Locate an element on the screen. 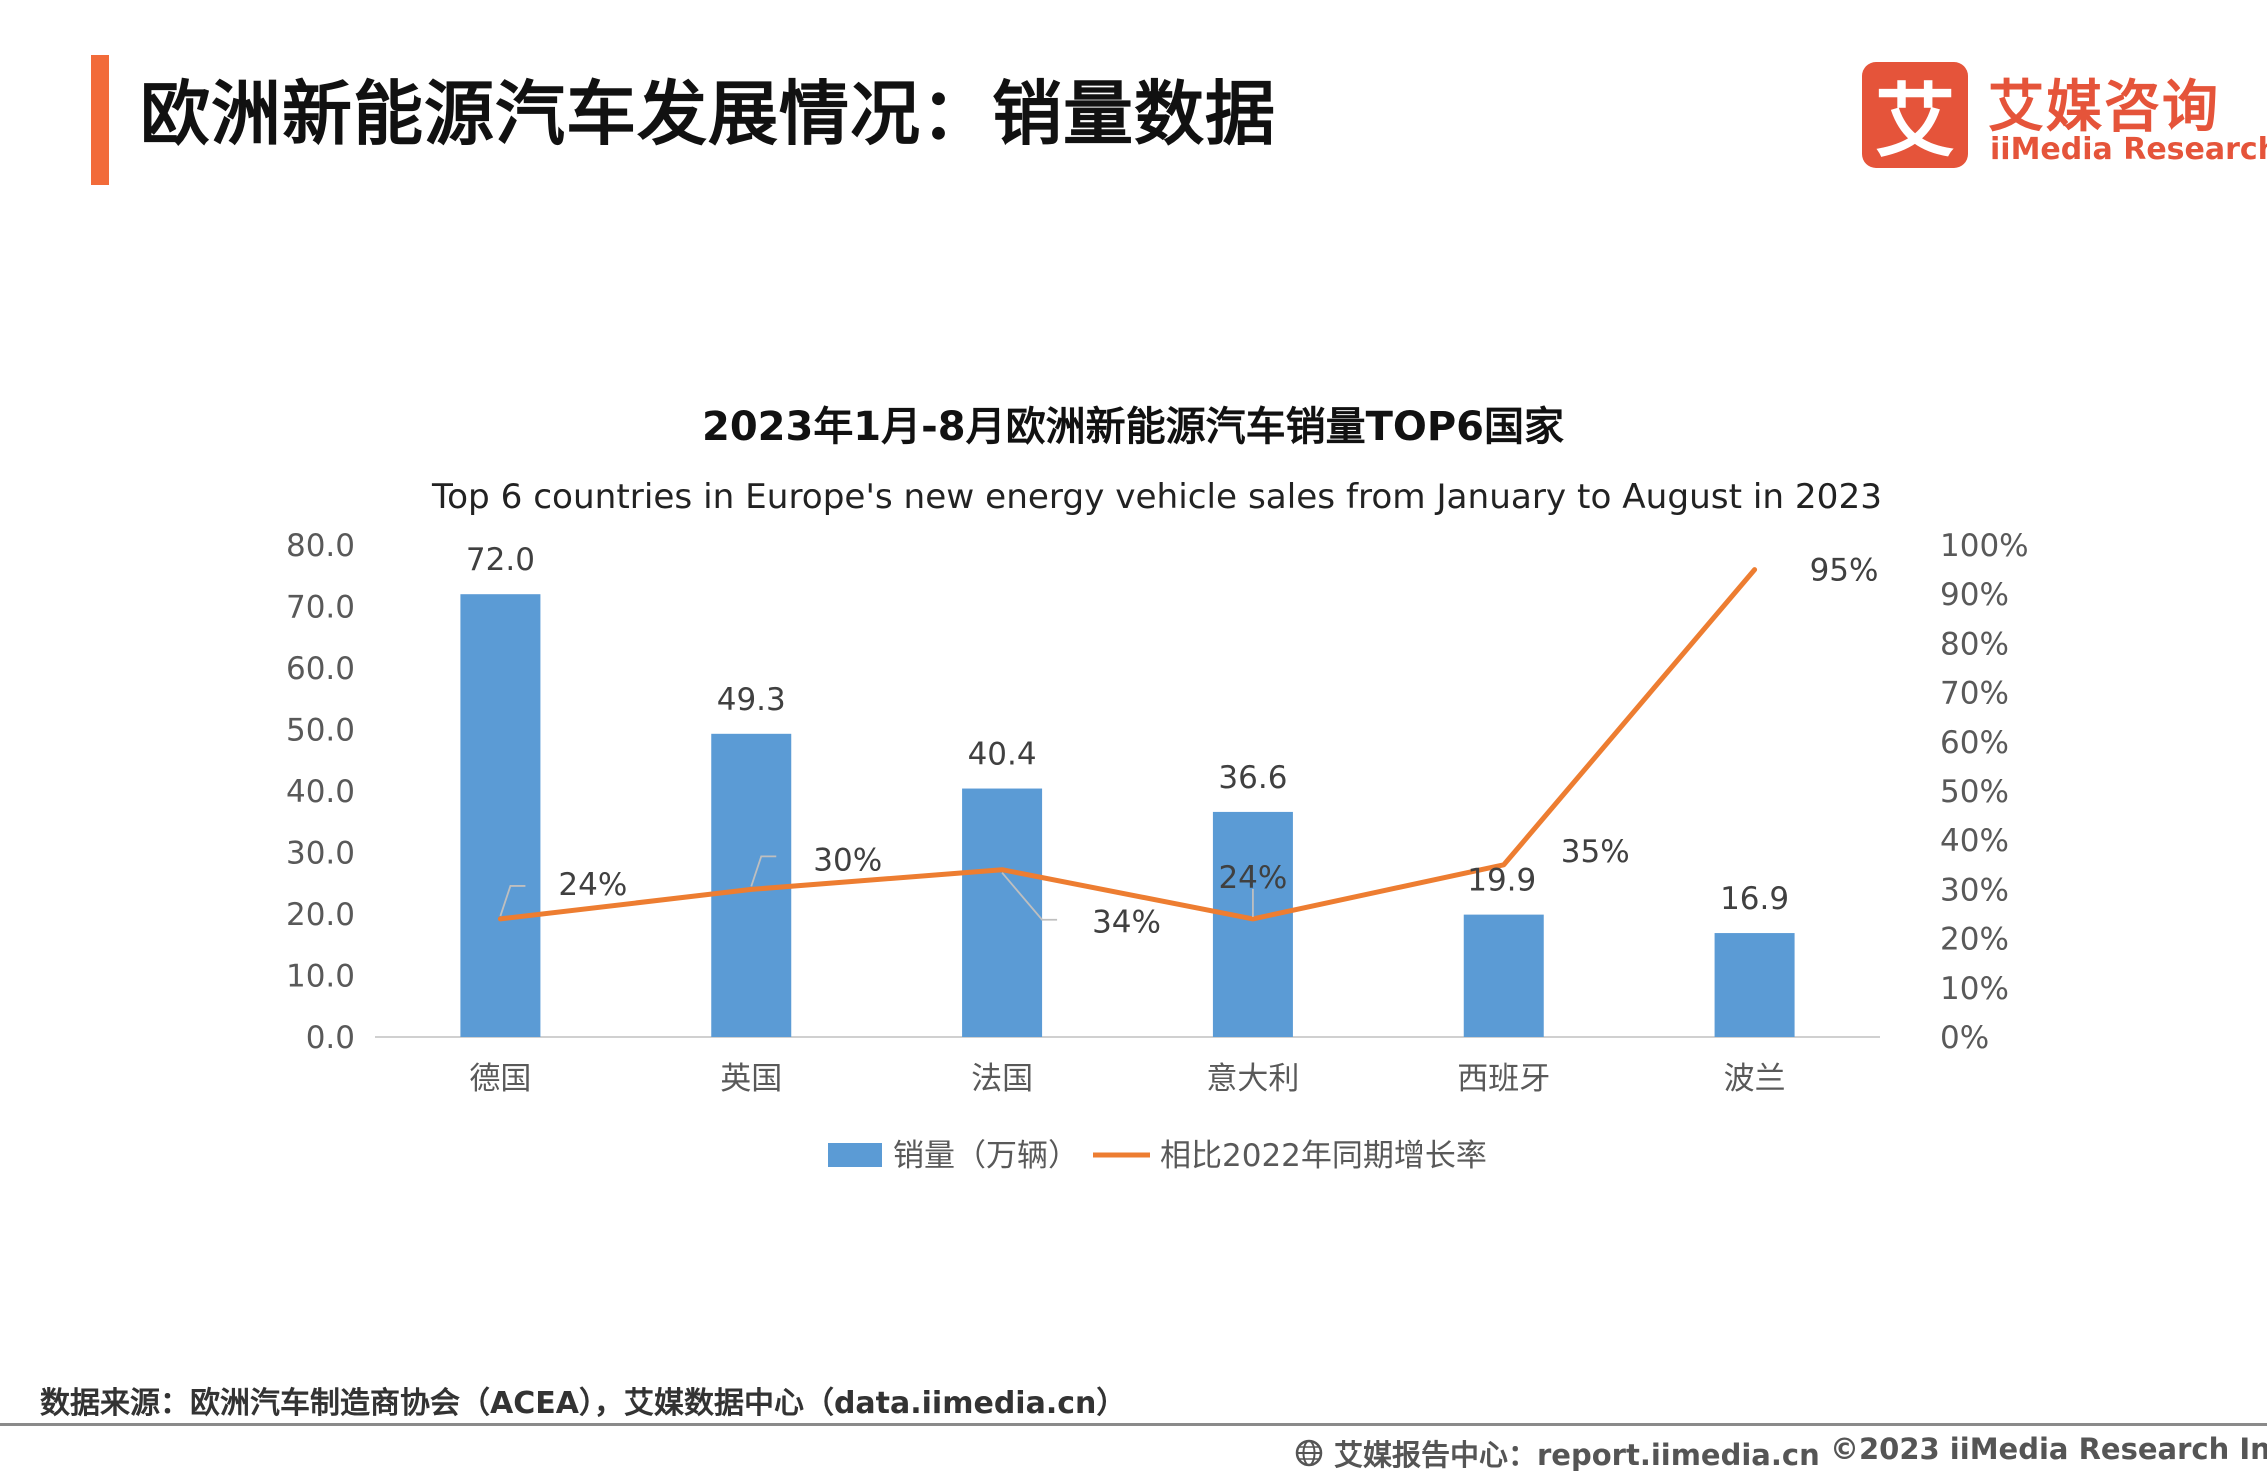  iimedia-logo: 艾 艾媒咨询 iiMedia Research is located at coordinates (2064, 117).